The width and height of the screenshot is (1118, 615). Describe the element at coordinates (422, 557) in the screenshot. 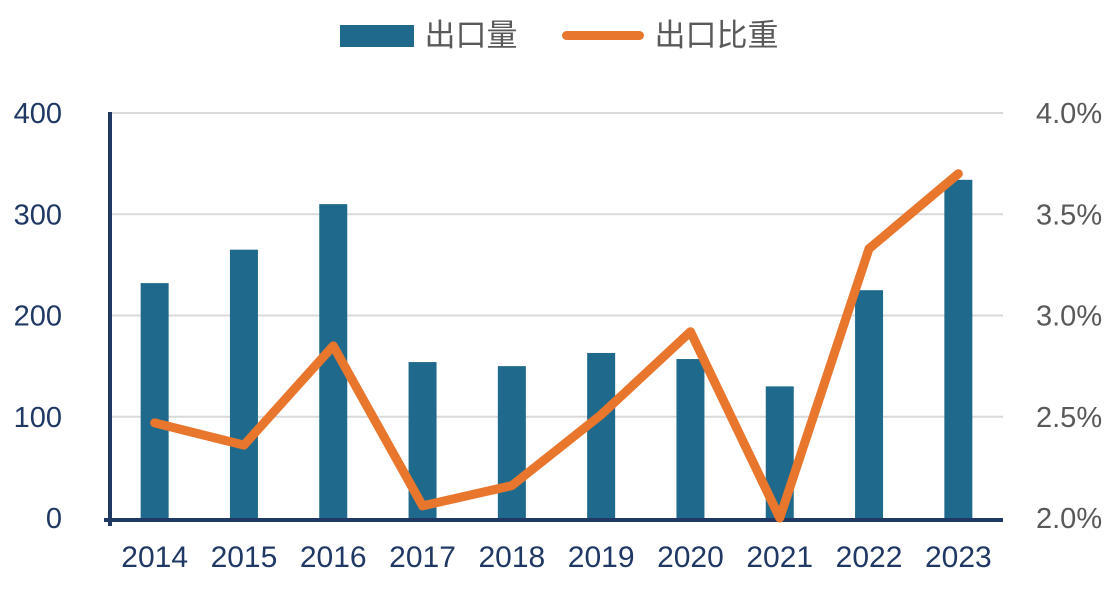

I see `x-axis-tick-label: 2017` at that location.